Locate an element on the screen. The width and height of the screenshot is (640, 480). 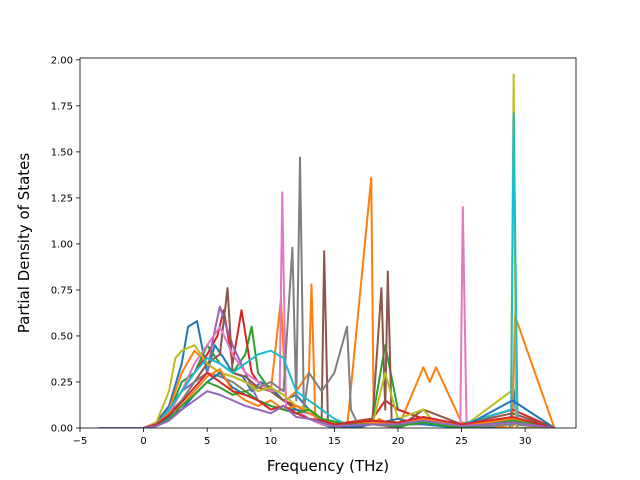
x-axis-title: Frequency (THz) is located at coordinates (328, 466).